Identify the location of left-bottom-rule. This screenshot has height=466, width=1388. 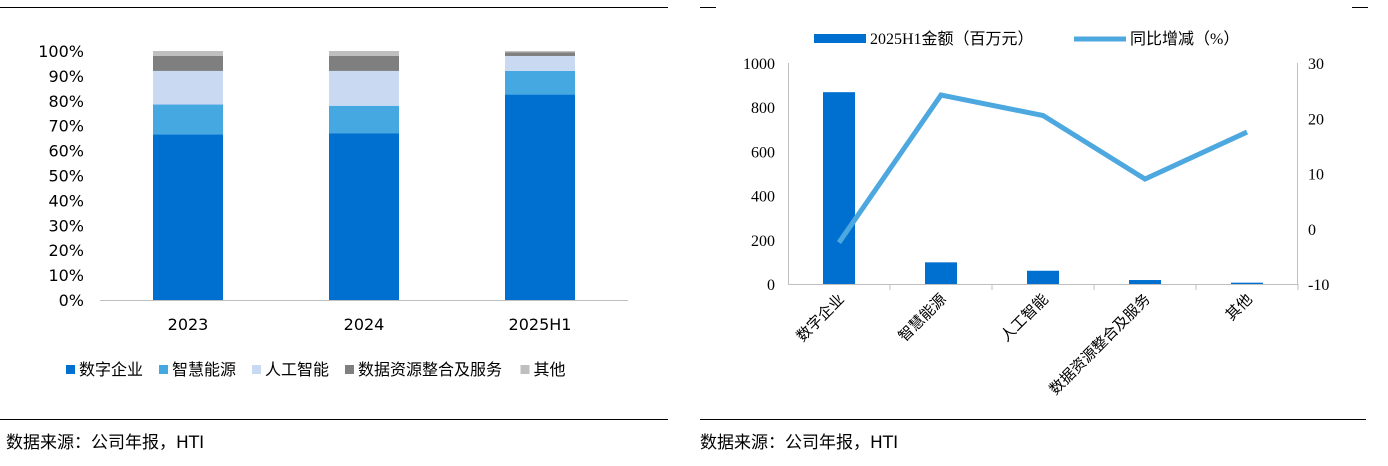
(334, 419).